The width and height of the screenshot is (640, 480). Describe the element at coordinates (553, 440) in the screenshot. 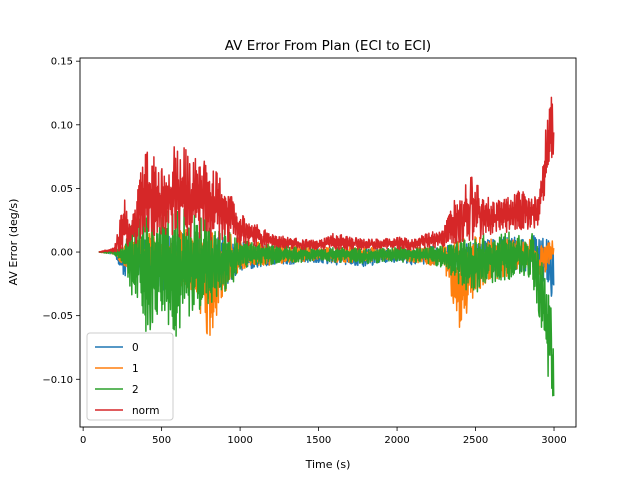

I see `x-tick-label: 3000` at that location.